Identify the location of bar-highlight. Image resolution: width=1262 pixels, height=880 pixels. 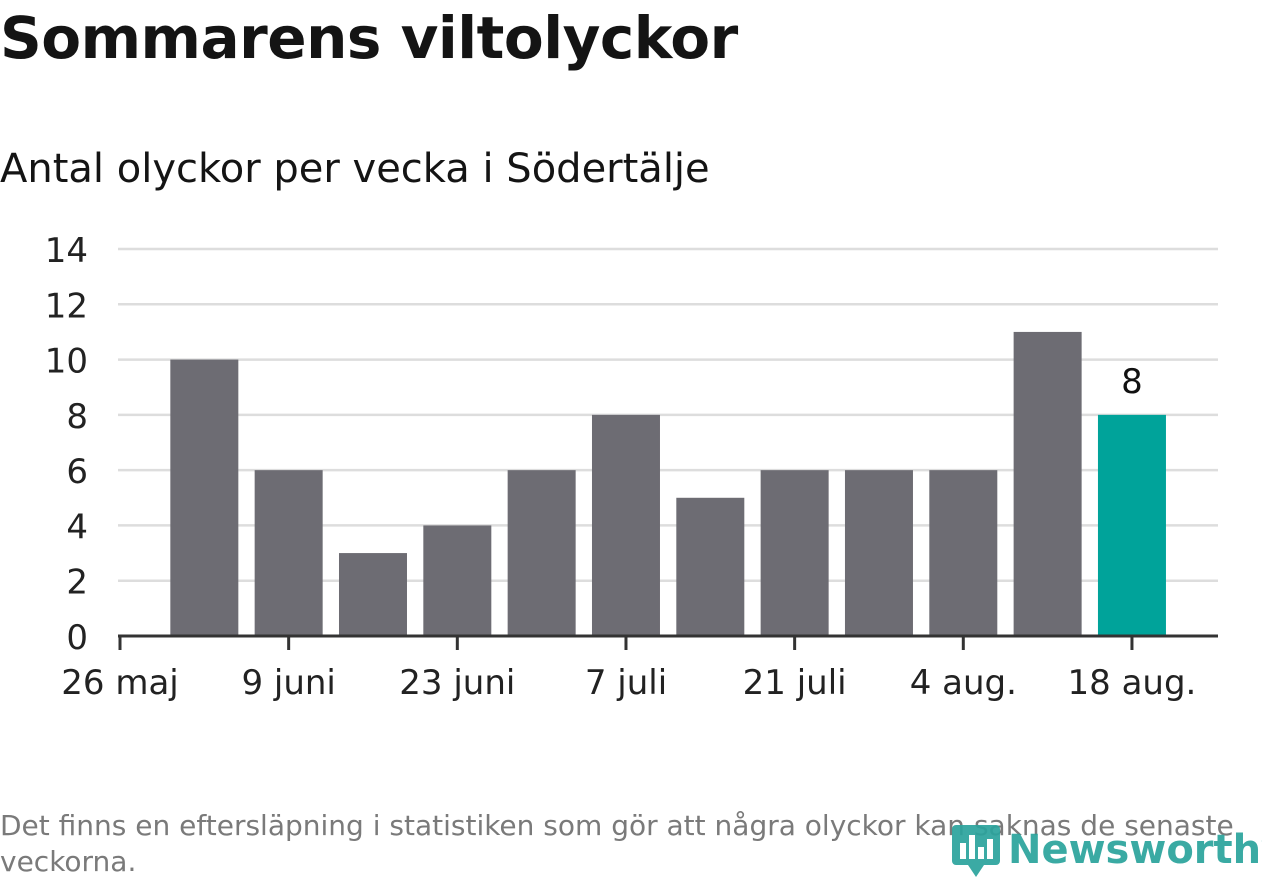
(1131, 525).